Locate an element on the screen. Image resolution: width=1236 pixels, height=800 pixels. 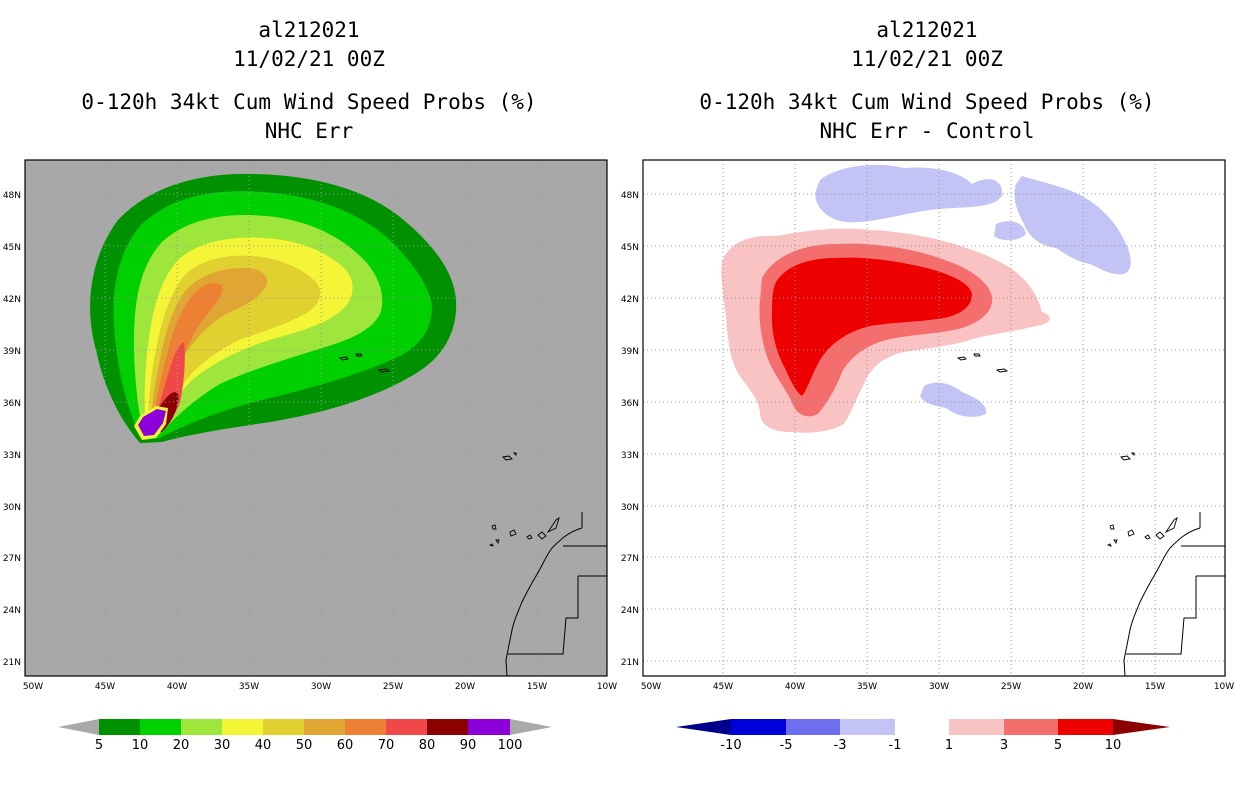
right-lon-labels: 50W 45W 40W 35W 30W 25W 20W 15W 10W is located at coordinates (937, 687).